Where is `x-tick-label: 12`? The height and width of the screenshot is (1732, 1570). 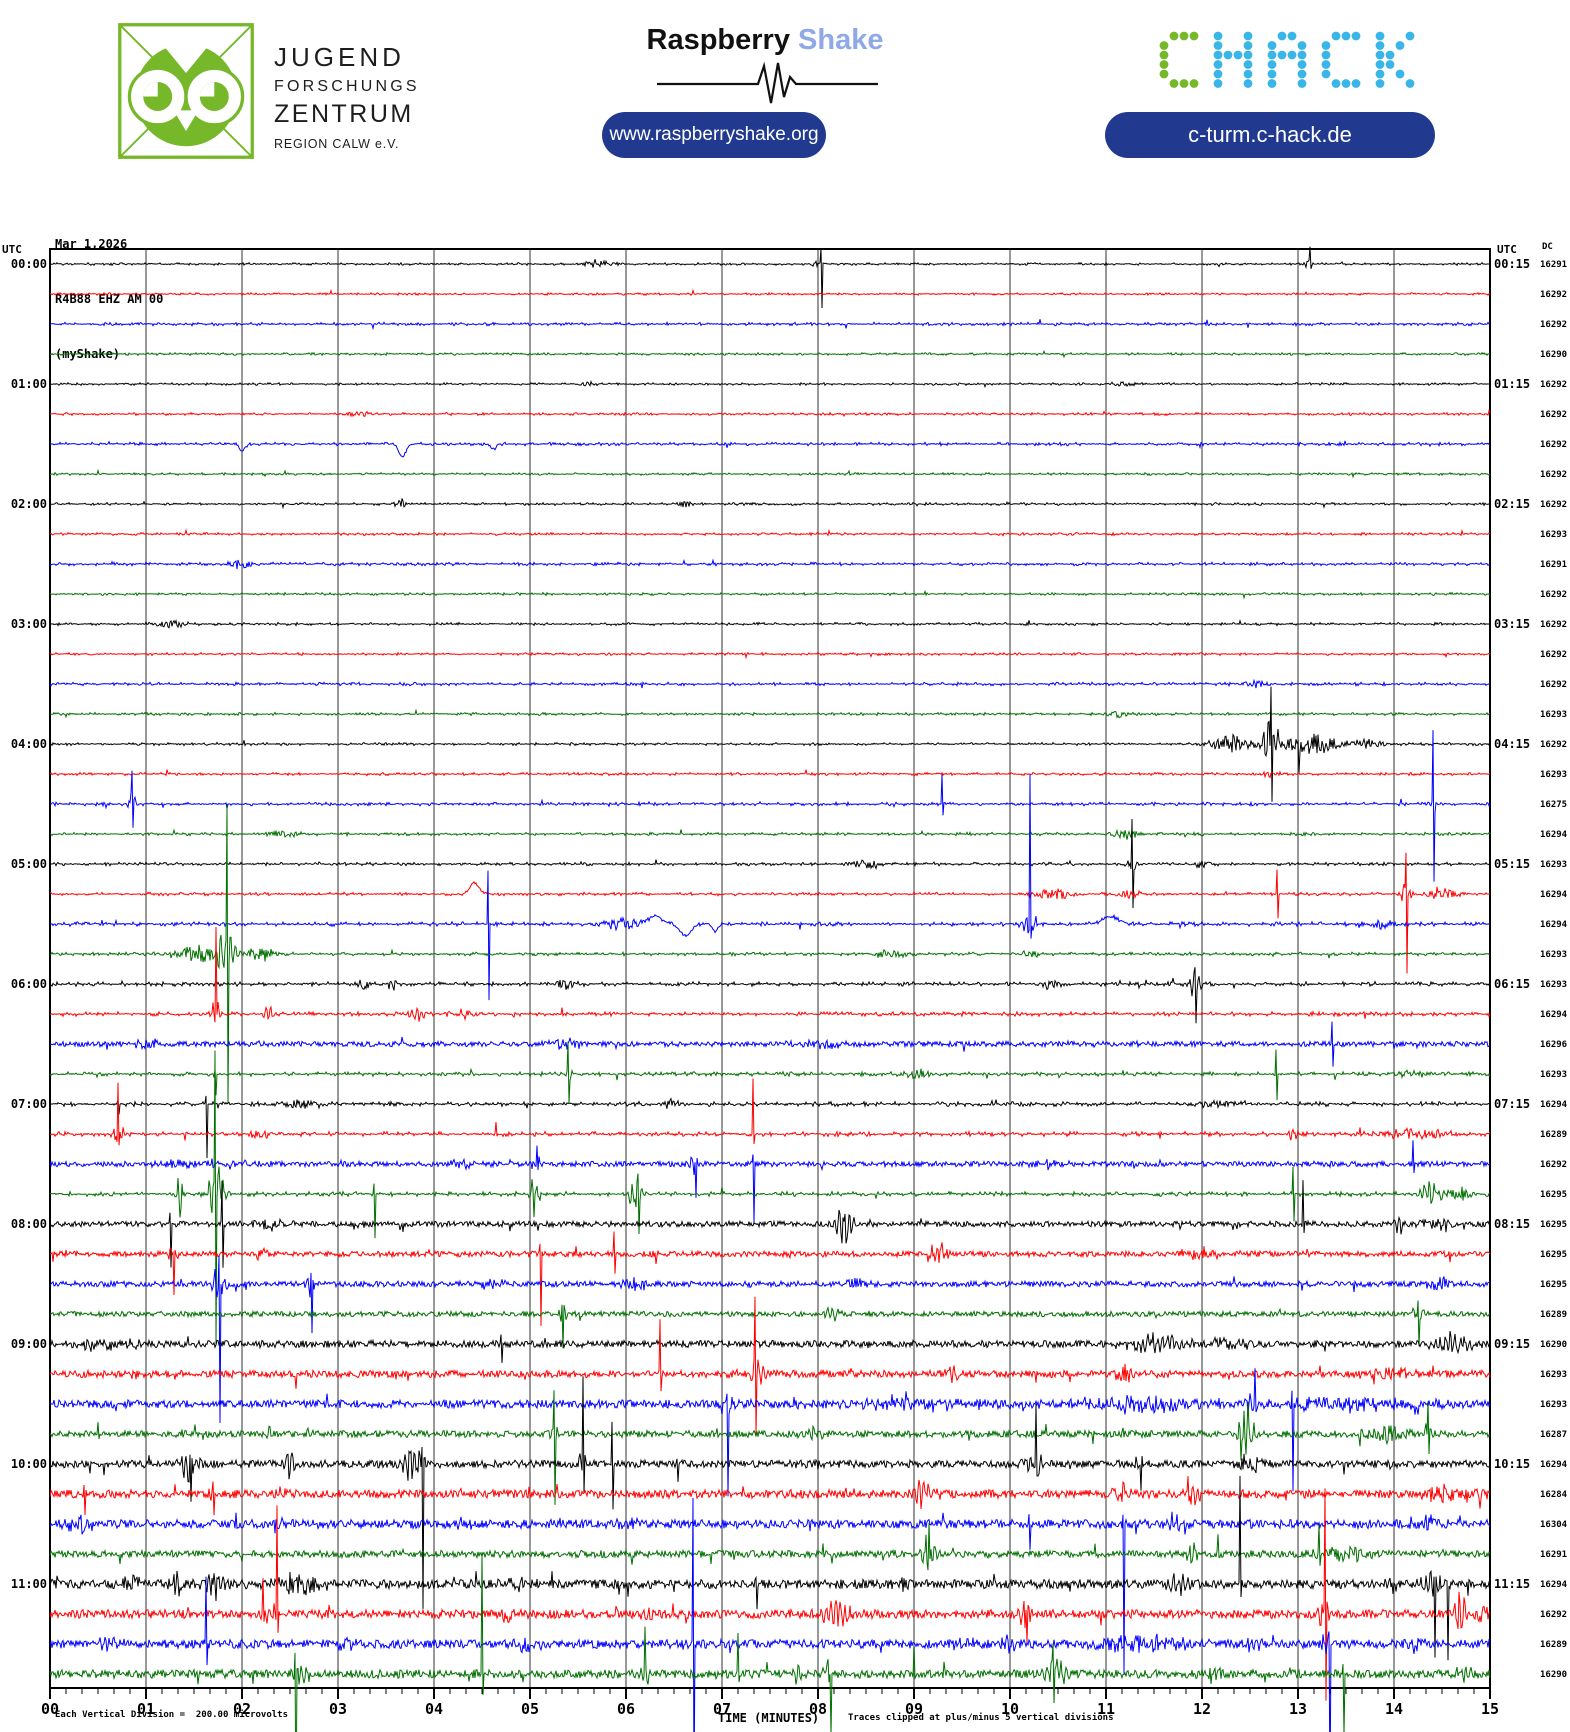 x-tick-label: 12 is located at coordinates (1202, 1709).